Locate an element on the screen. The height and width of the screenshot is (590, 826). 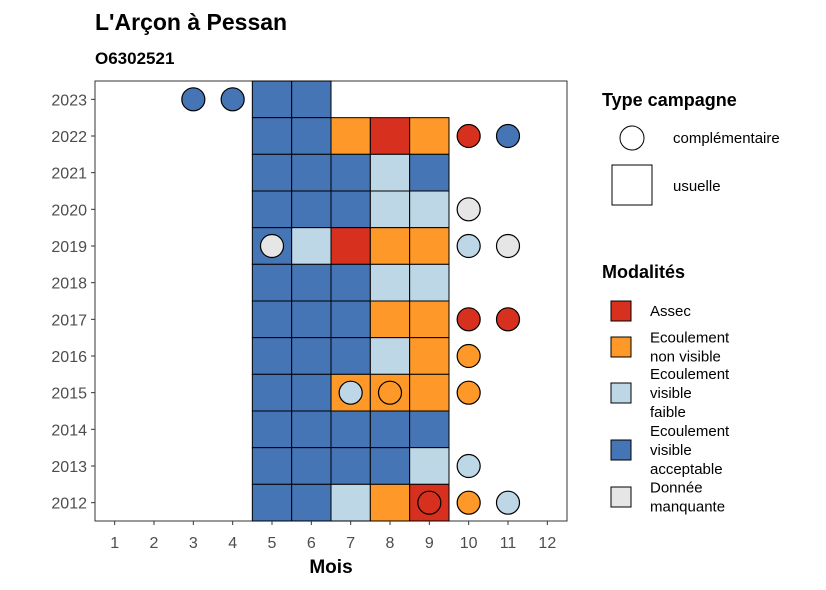
legend-circle-key is located at coordinates (632, 138).